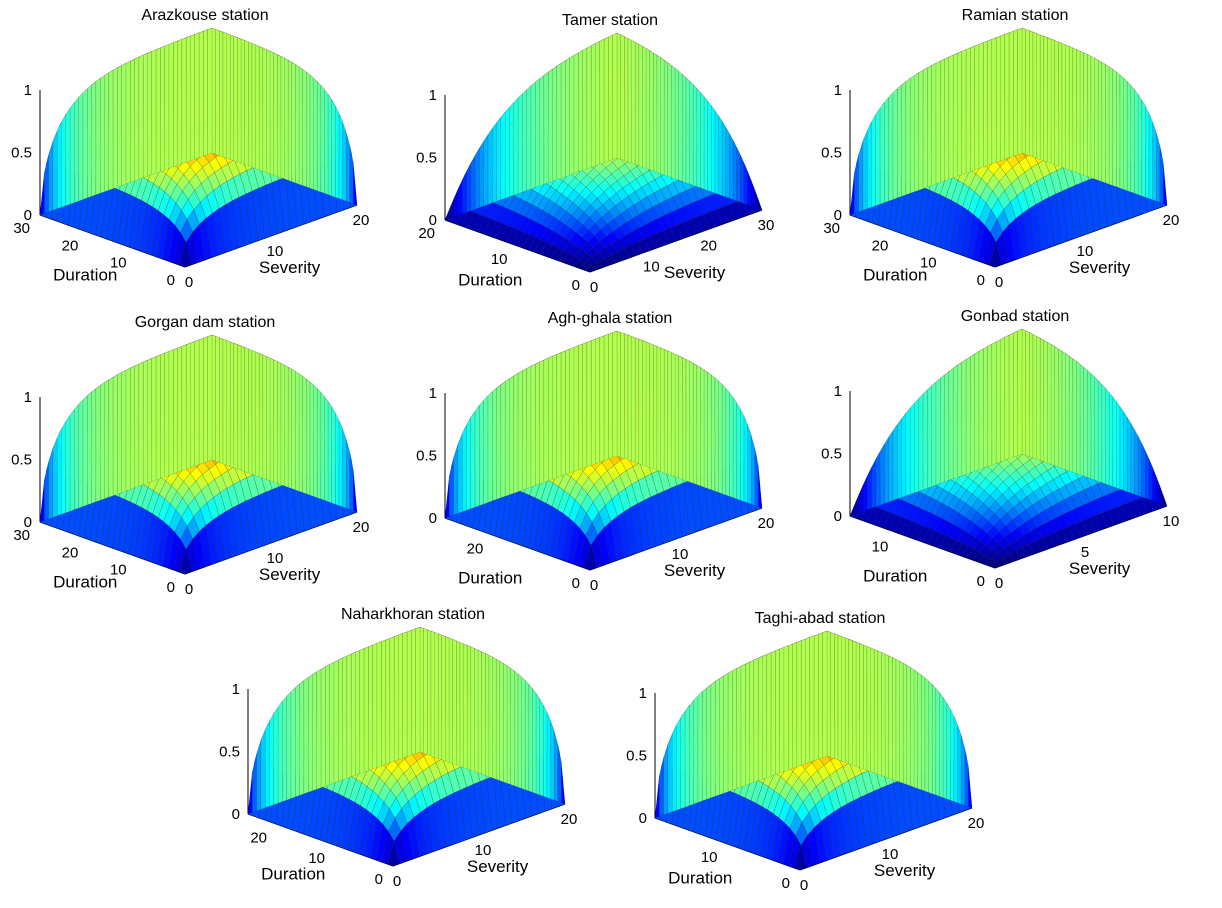  I want to click on severity-tick-label: 30, so click(766, 225).